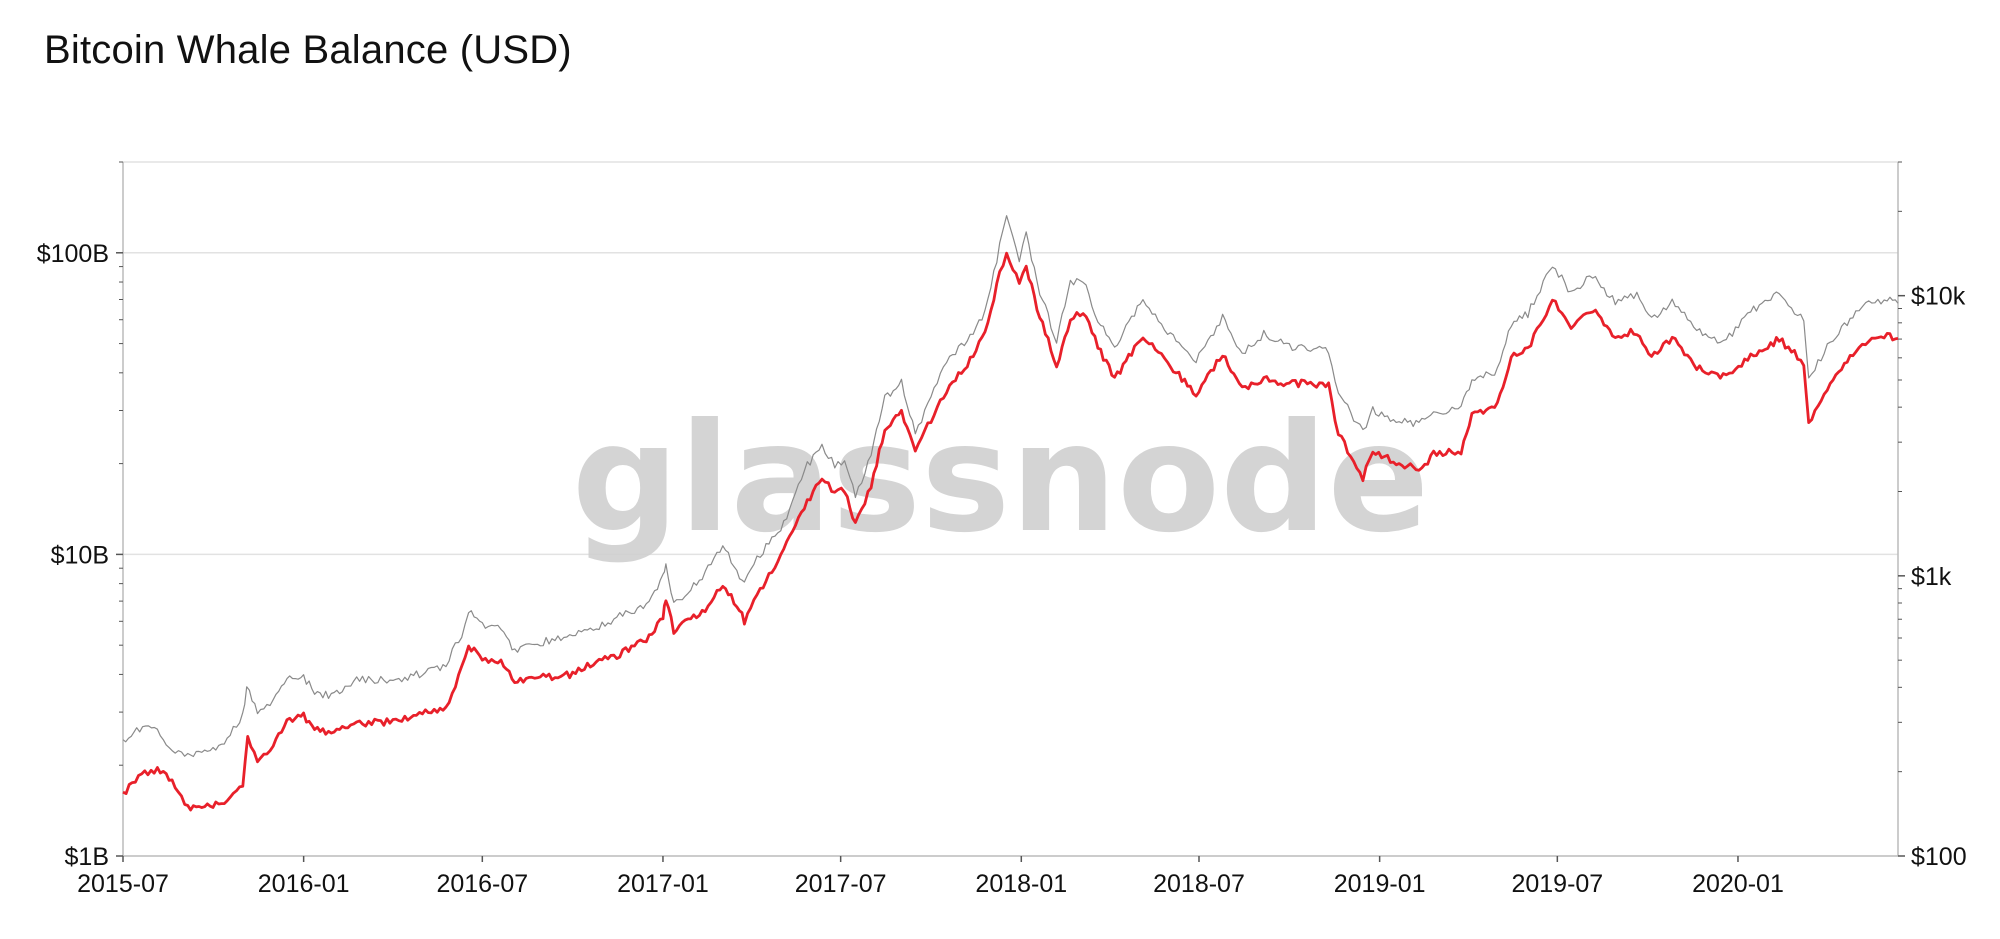 The width and height of the screenshot is (2000, 939). Describe the element at coordinates (1931, 577) in the screenshot. I see `y-right-tick-label: $1k` at that location.